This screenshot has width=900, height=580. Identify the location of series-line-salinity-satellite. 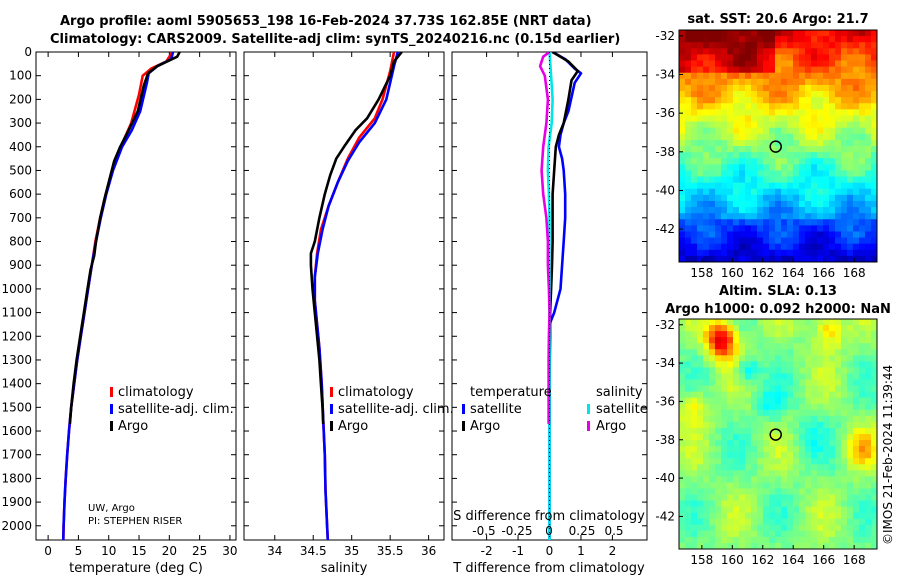
(550, 296).